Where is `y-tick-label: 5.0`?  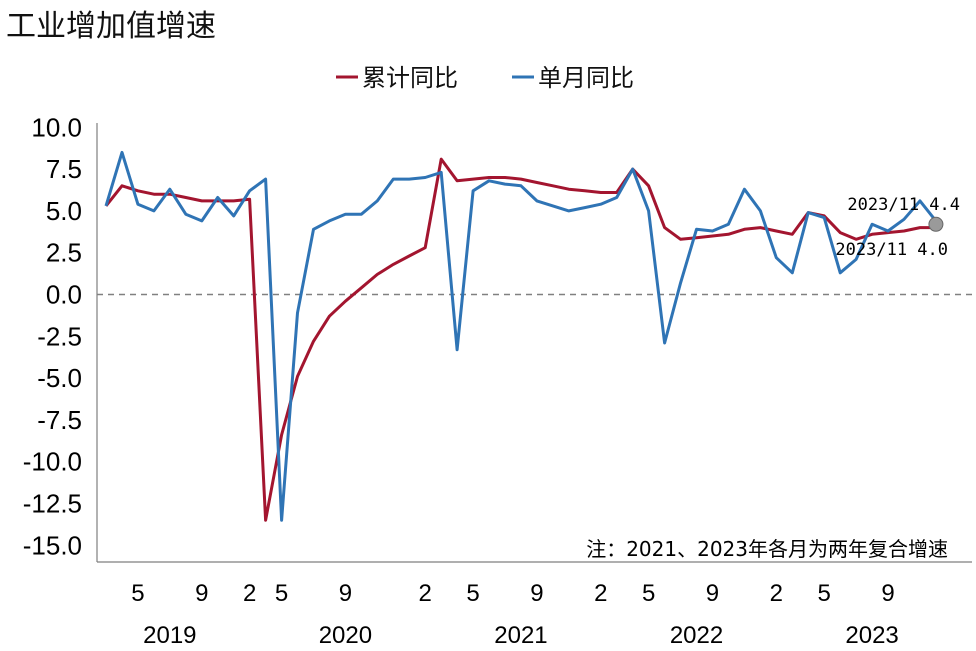
y-tick-label: 5.0 is located at coordinates (64, 211).